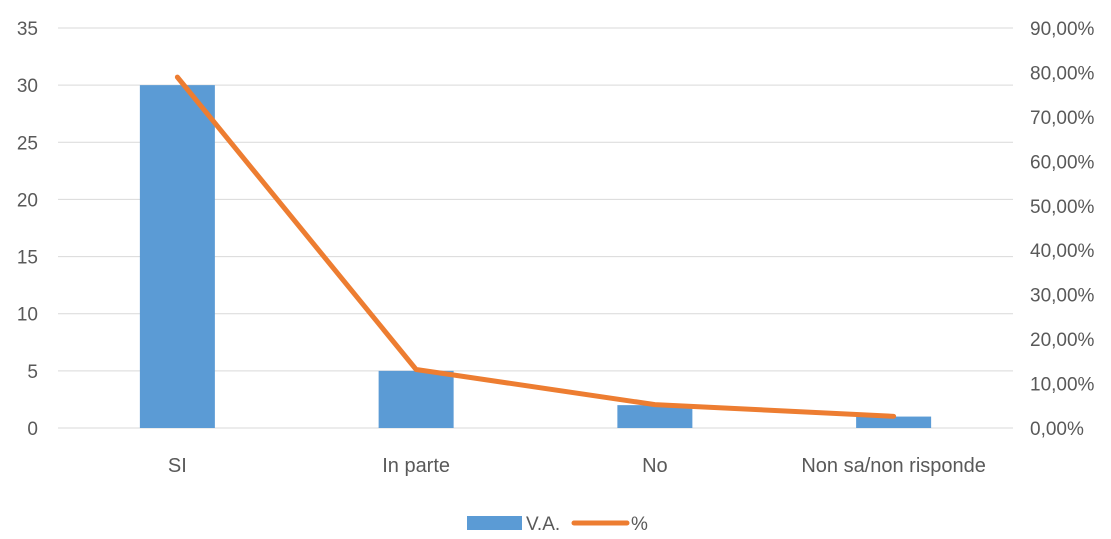 The width and height of the screenshot is (1111, 539). What do you see at coordinates (1062, 162) in the screenshot?
I see `right-tick-label: 60,00%` at bounding box center [1062, 162].